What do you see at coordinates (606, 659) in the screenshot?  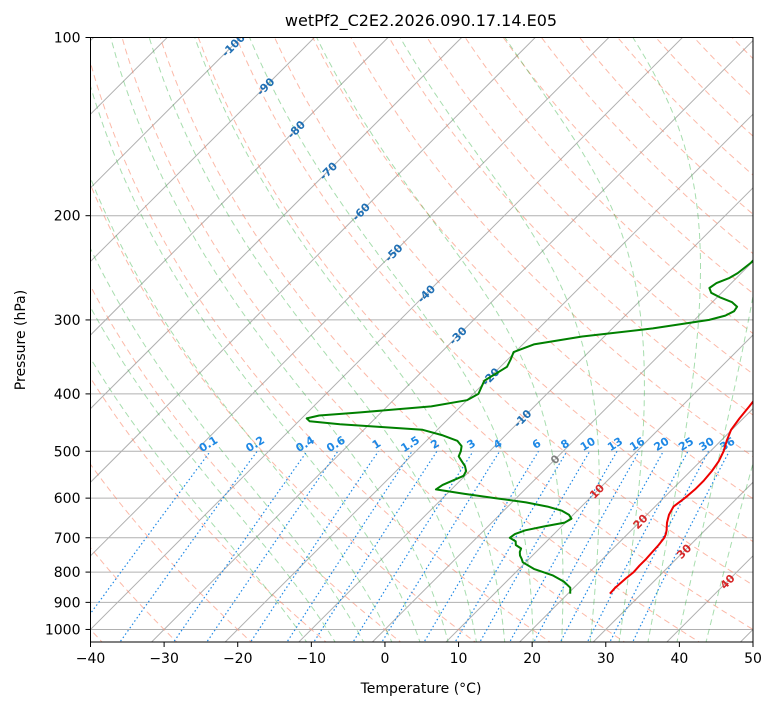 I see `x-tick-label: 30` at bounding box center [606, 659].